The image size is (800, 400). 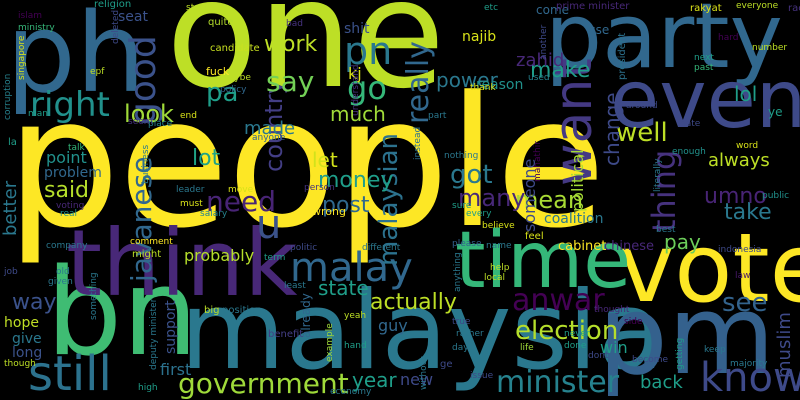 I want to click on word-wrong: wrong, so click(x=329, y=211).